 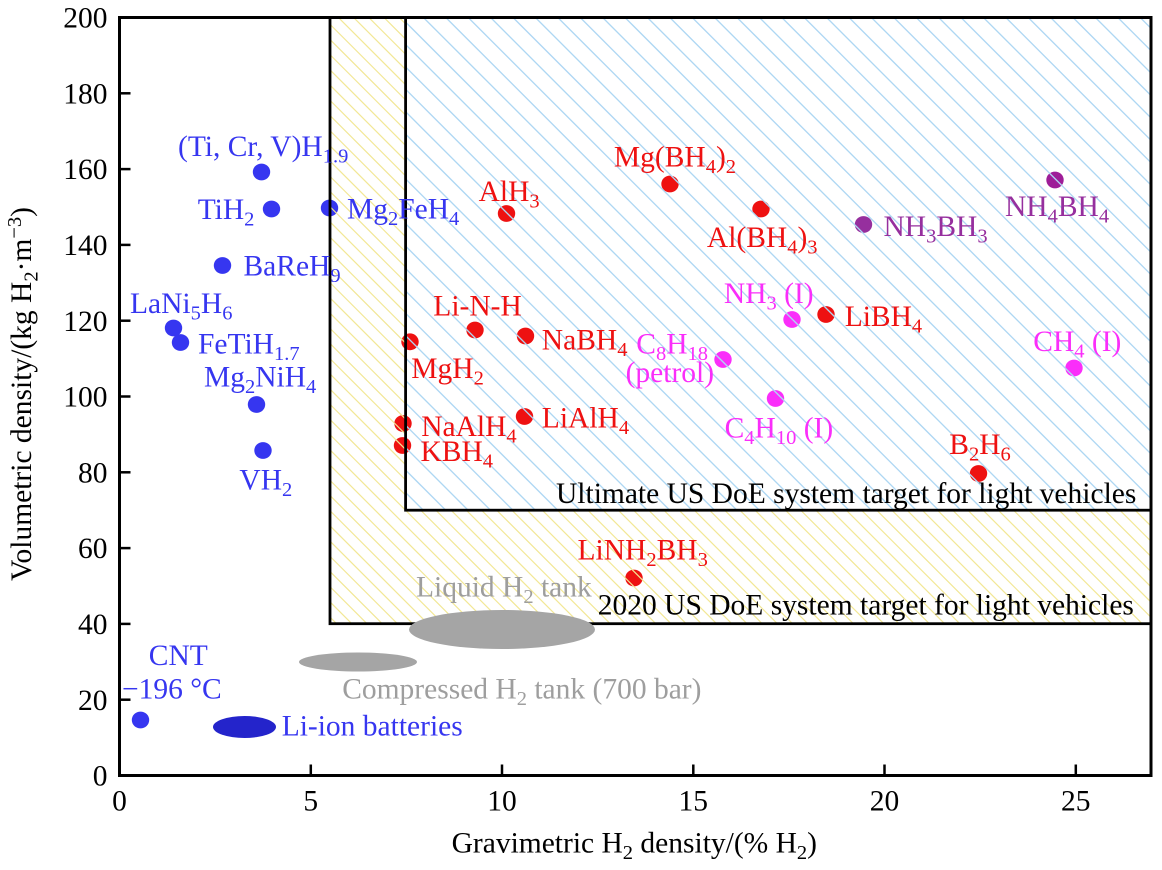 What do you see at coordinates (1076, 802) in the screenshot?
I see `svg-text: 25` at bounding box center [1076, 802].